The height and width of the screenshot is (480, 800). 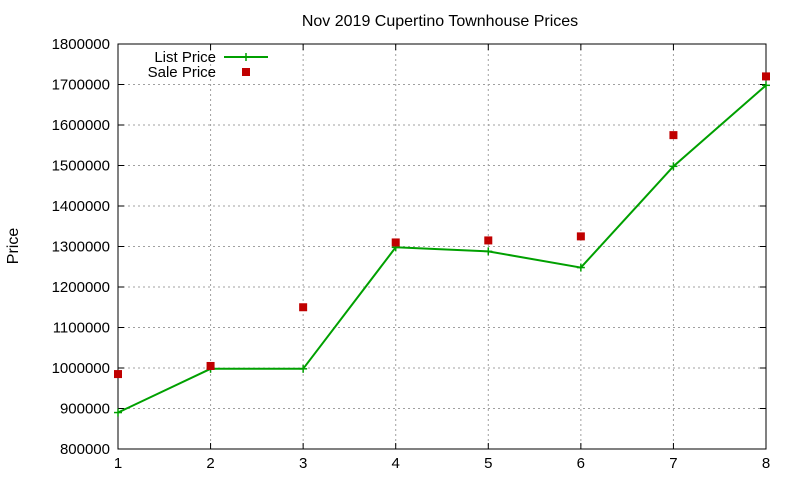 What do you see at coordinates (303, 463) in the screenshot?
I see `x-tick-label: 3` at bounding box center [303, 463].